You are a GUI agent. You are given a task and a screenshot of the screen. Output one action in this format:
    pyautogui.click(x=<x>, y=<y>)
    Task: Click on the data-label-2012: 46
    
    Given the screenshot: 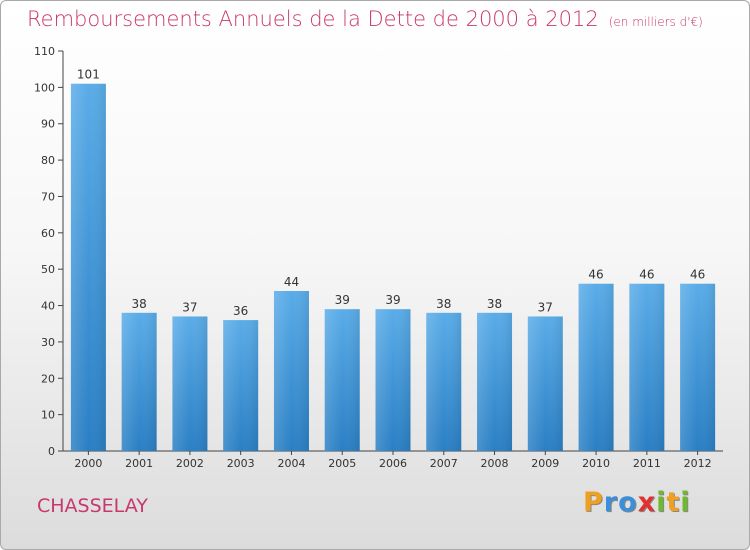 What is the action you would take?
    pyautogui.click(x=697, y=275)
    